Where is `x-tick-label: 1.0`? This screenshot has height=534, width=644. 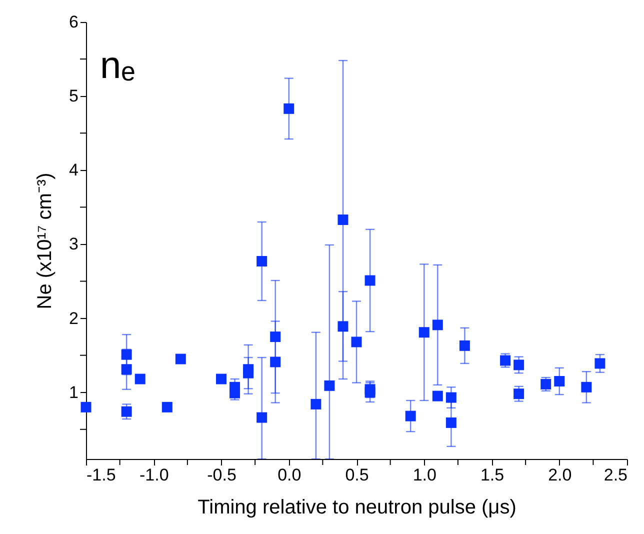 x-tick-label: 1.0 is located at coordinates (424, 475).